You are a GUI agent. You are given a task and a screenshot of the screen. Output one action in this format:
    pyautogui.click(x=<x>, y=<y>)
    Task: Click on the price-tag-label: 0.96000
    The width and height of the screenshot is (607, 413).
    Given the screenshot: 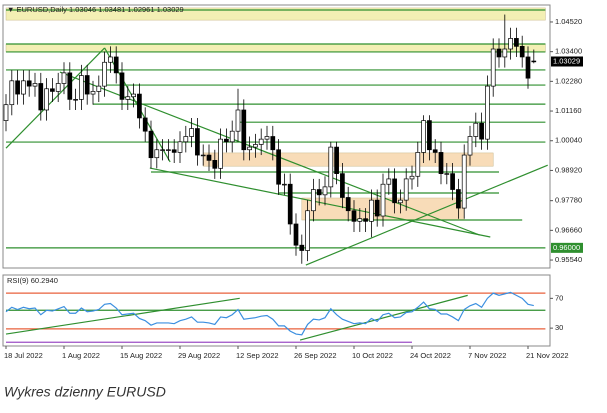 What is the action you would take?
    pyautogui.click(x=566, y=247)
    